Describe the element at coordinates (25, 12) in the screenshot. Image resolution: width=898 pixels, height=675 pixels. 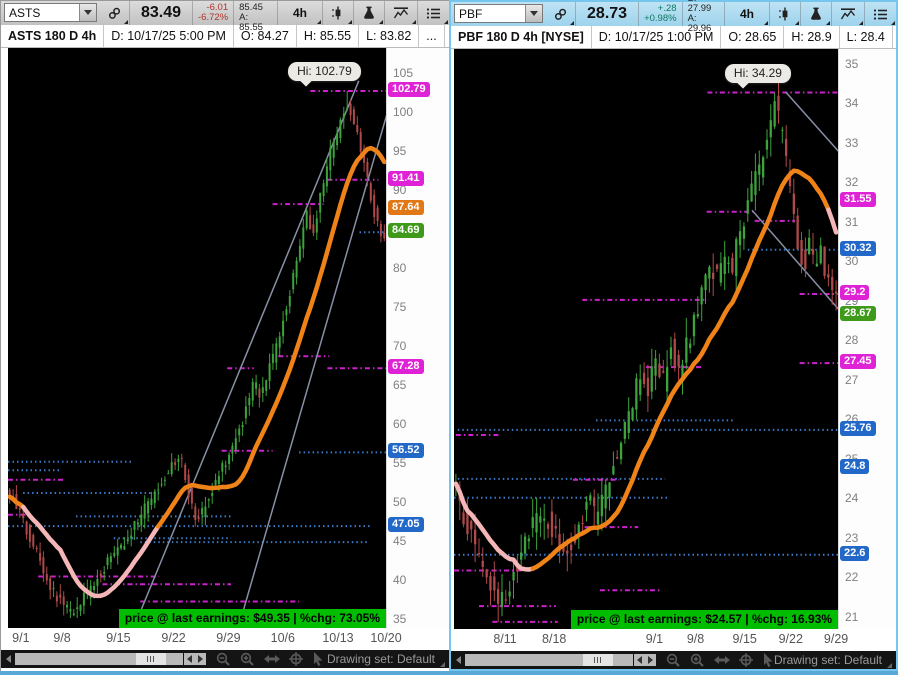
I see `symbol-input: ASTS` at that location.